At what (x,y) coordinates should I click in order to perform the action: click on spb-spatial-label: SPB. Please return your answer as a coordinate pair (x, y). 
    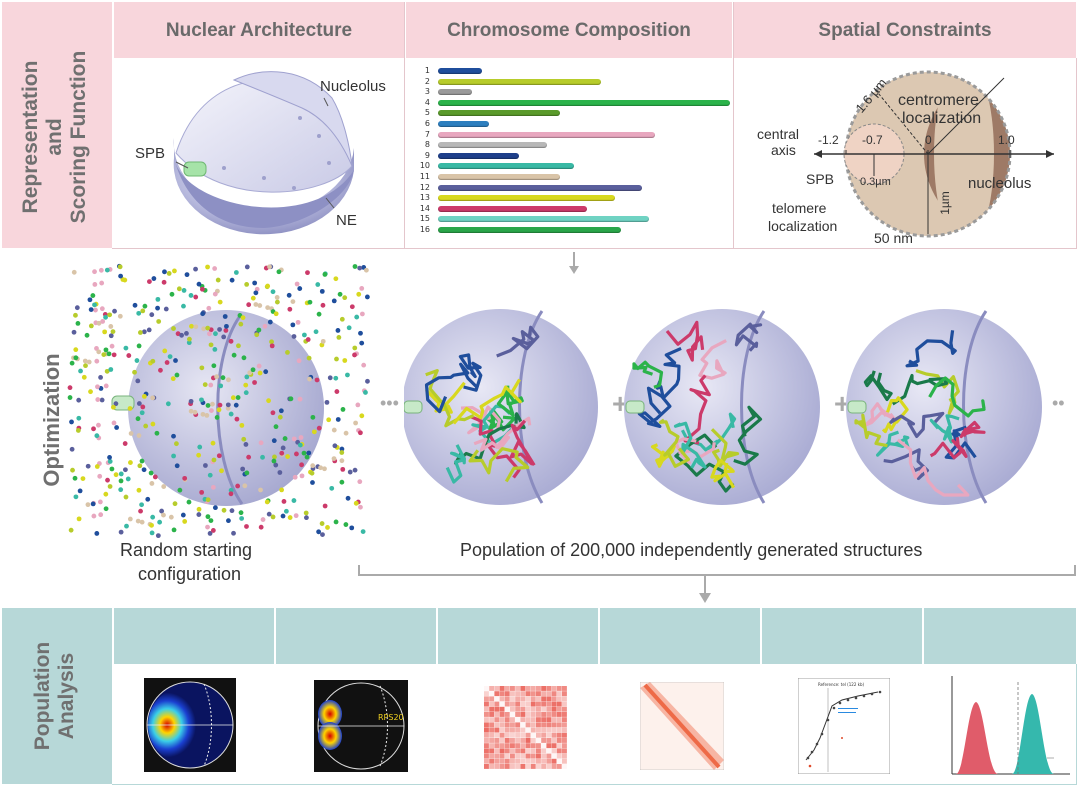
    Looking at the image, I should click on (820, 179).